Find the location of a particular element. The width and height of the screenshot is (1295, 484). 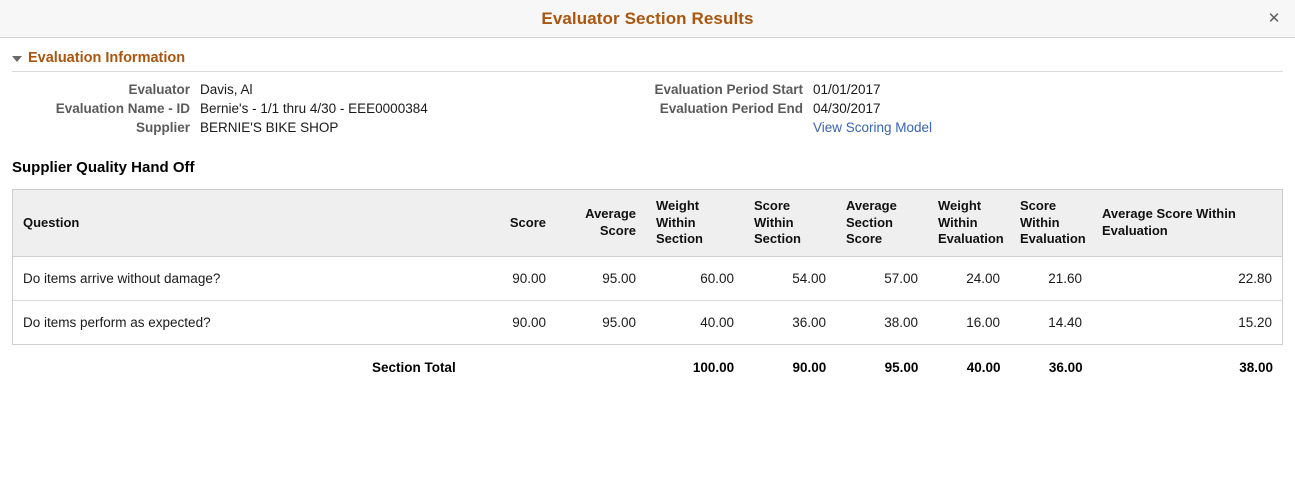

modal-title-bar: Evaluator Section Results ✕ is located at coordinates (647, 19).